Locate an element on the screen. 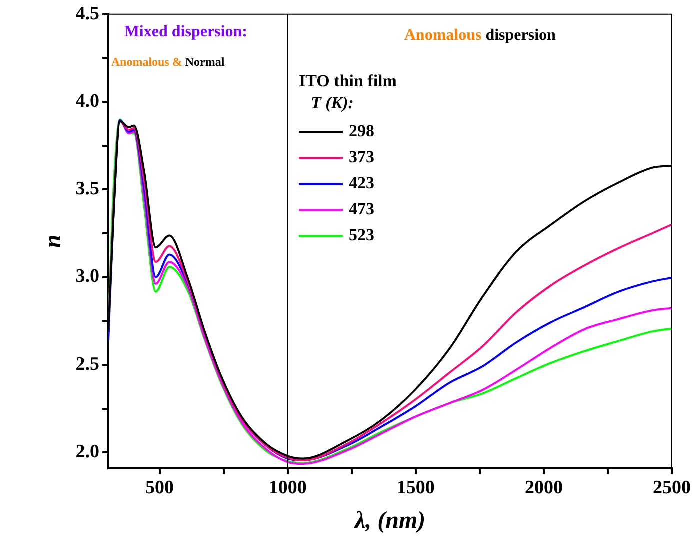  y-tick-label: 3.0 is located at coordinates (88, 277).